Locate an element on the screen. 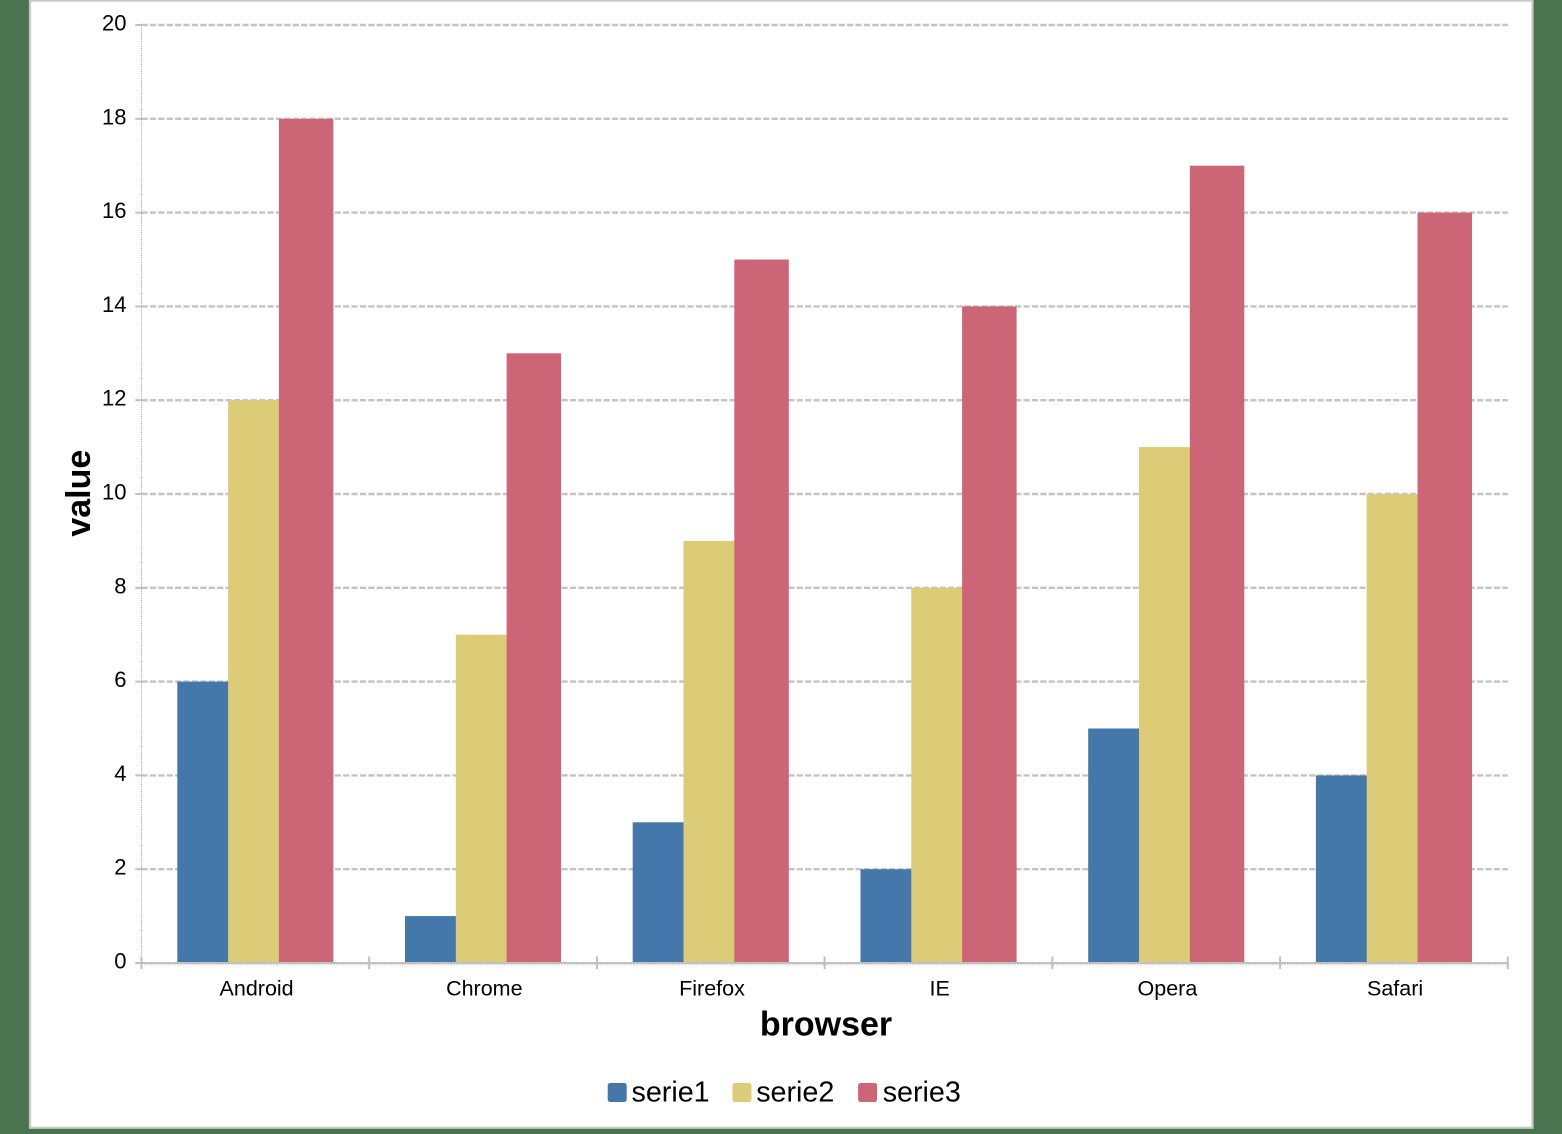  svg-text: serie1 is located at coordinates (671, 1092).